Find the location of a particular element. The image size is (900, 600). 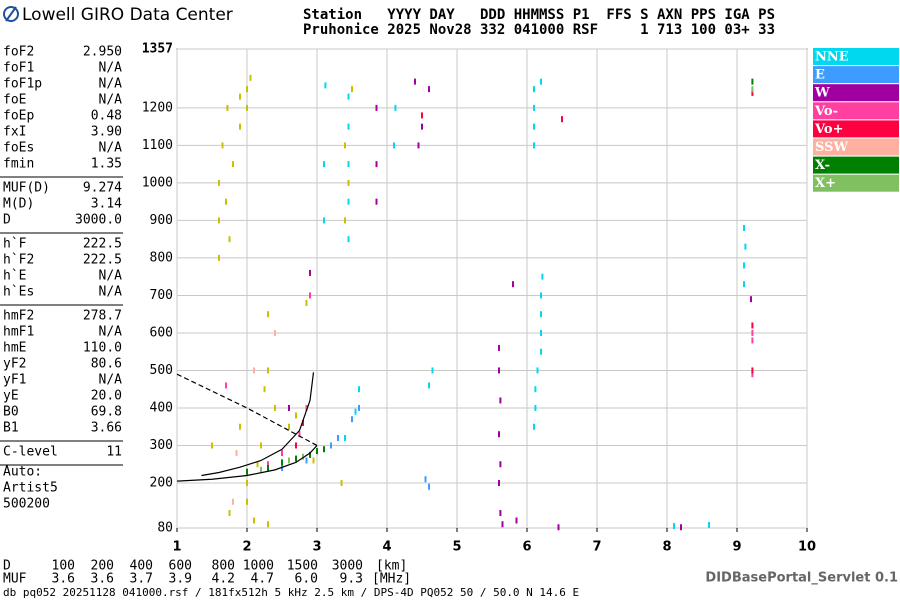

param-value: 11 is located at coordinates (114, 452).